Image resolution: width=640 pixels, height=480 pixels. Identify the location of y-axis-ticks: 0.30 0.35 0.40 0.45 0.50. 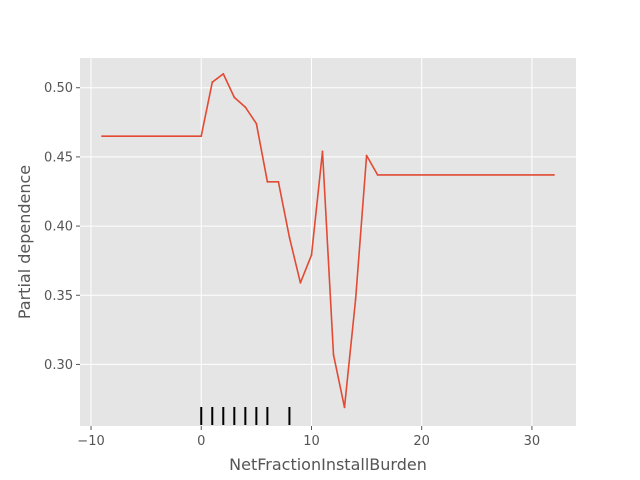
(62, 227).